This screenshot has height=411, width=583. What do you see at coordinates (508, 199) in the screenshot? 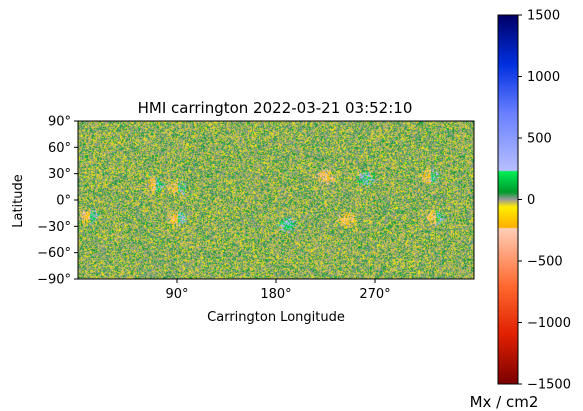
I see `colorbar-gradient` at bounding box center [508, 199].